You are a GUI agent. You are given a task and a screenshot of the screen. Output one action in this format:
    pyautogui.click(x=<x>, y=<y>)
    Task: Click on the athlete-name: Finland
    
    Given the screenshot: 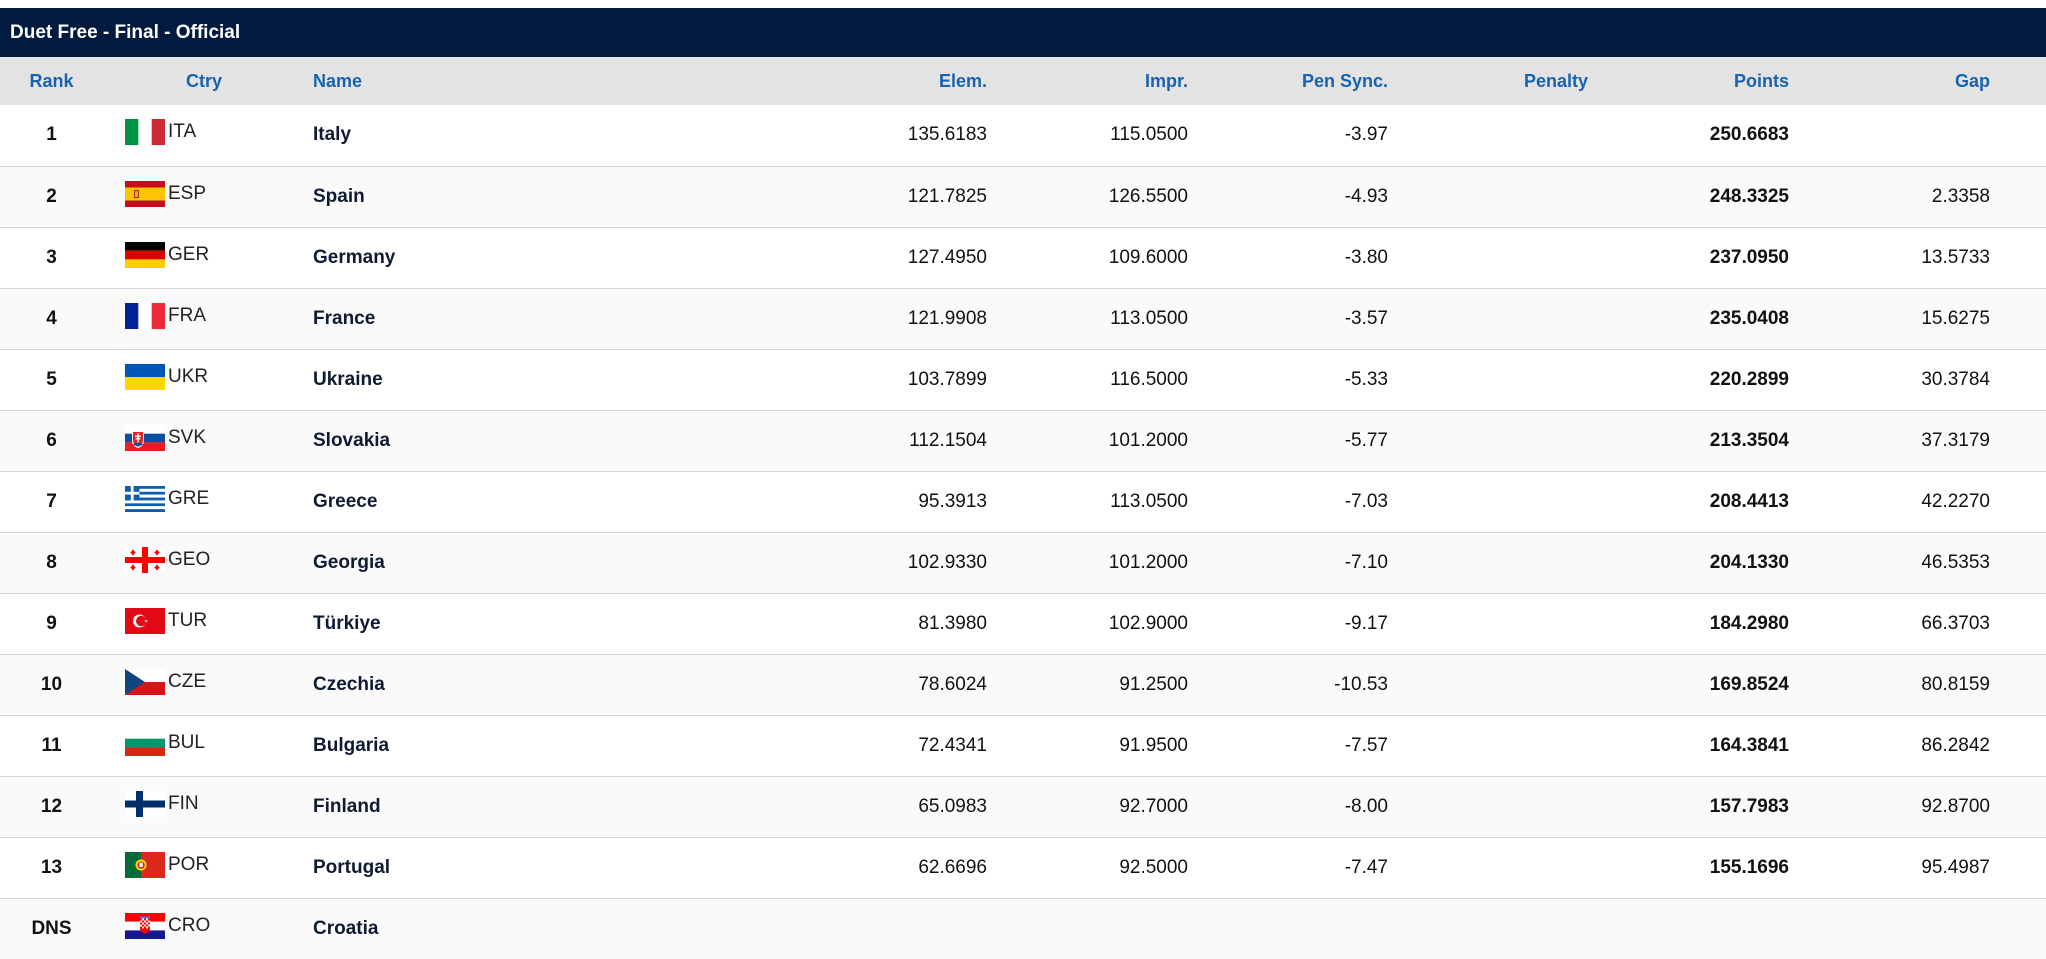 What is the action you would take?
    pyautogui.click(x=347, y=806)
    